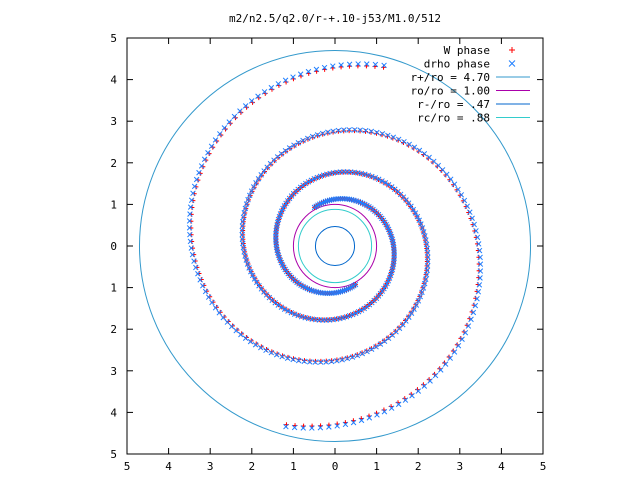  I want to click on x-tick-label: 4, so click(501, 466).